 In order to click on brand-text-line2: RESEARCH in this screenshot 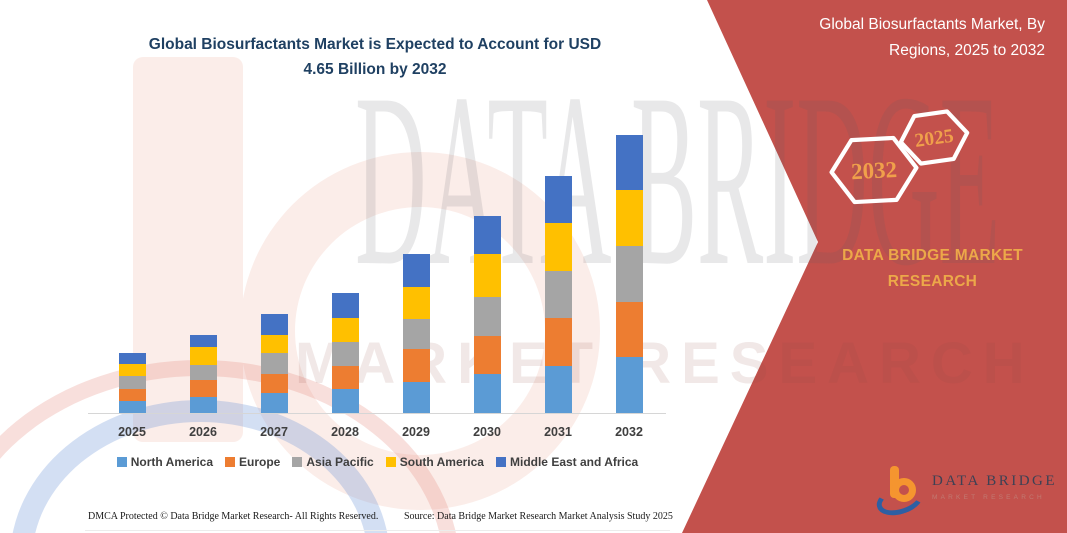, I will do `click(932, 282)`.